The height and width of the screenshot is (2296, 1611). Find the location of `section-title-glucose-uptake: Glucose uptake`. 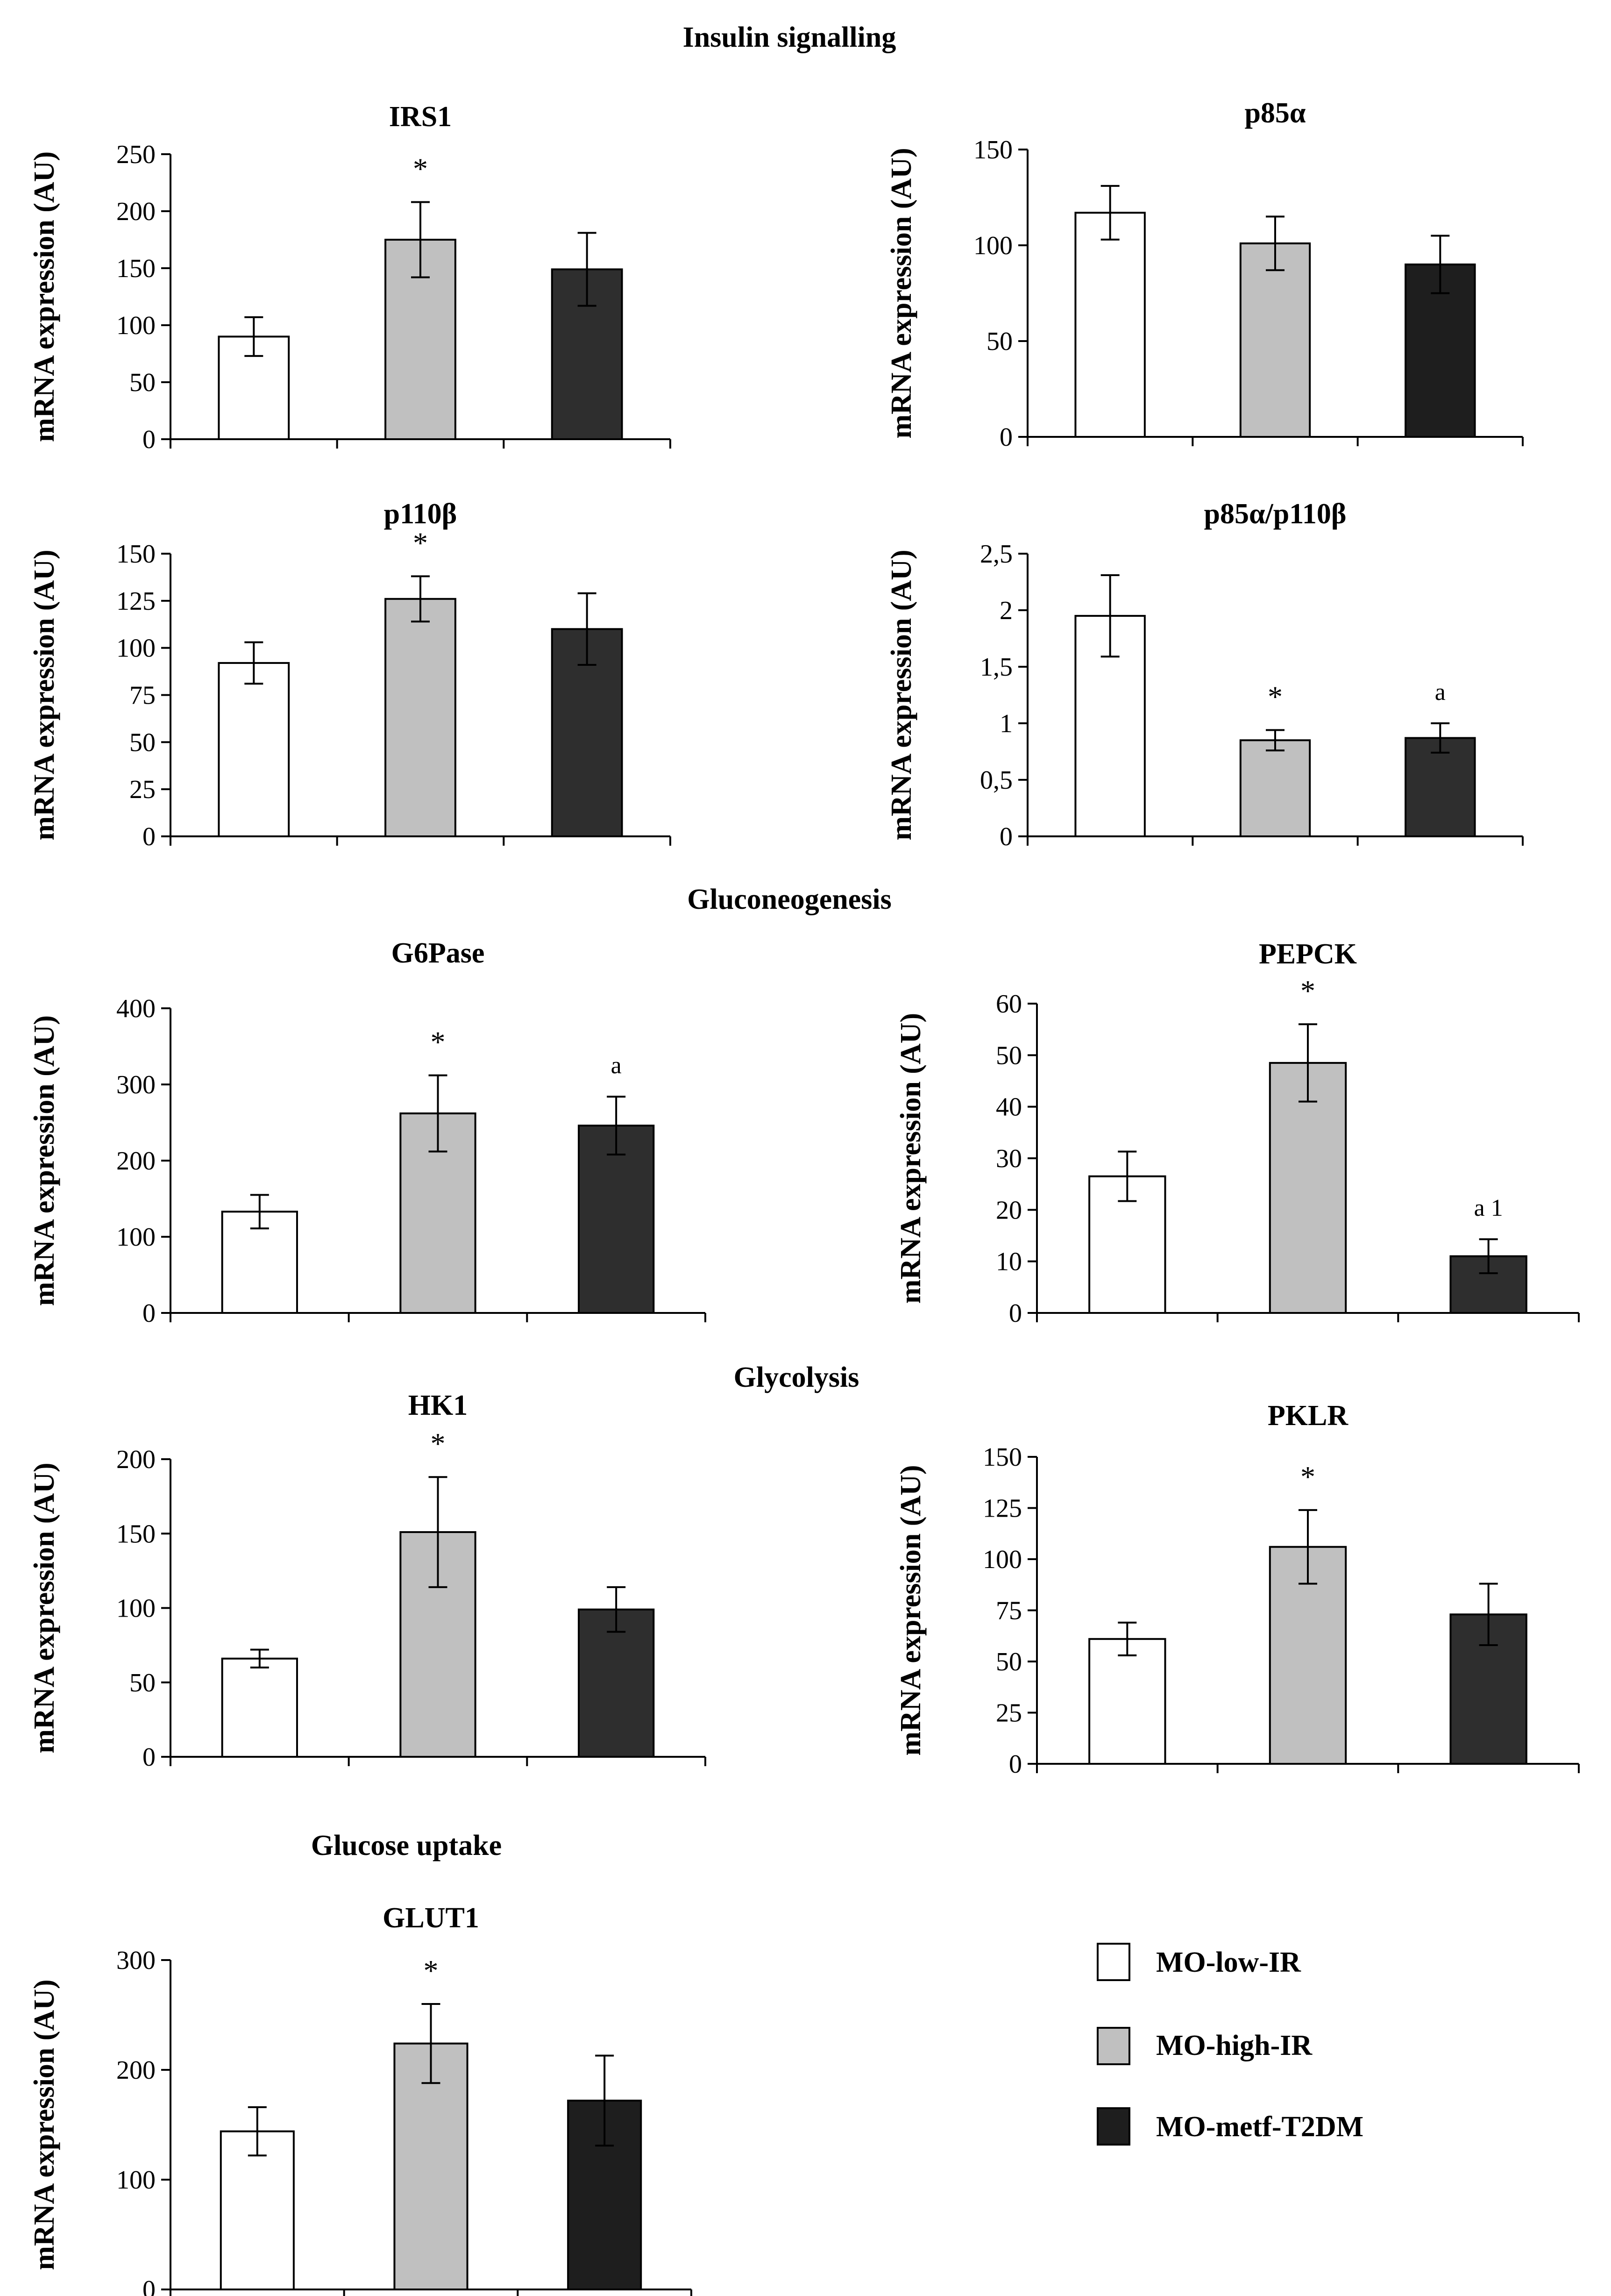

section-title-glucose-uptake: Glucose uptake is located at coordinates (407, 1845).